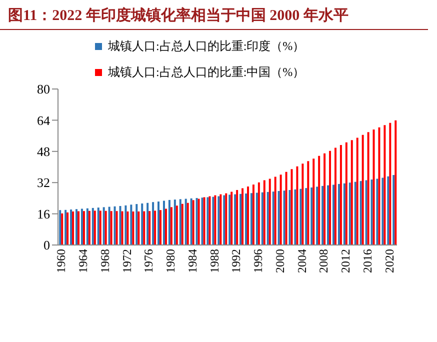 The height and width of the screenshot is (342, 437). Describe the element at coordinates (83, 261) in the screenshot. I see `x-tick-label: 1964` at that location.